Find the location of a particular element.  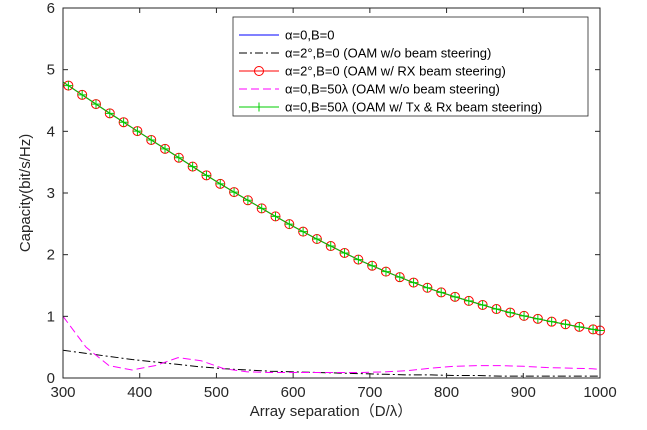

y-tick-label: 3 is located at coordinates (51, 193).